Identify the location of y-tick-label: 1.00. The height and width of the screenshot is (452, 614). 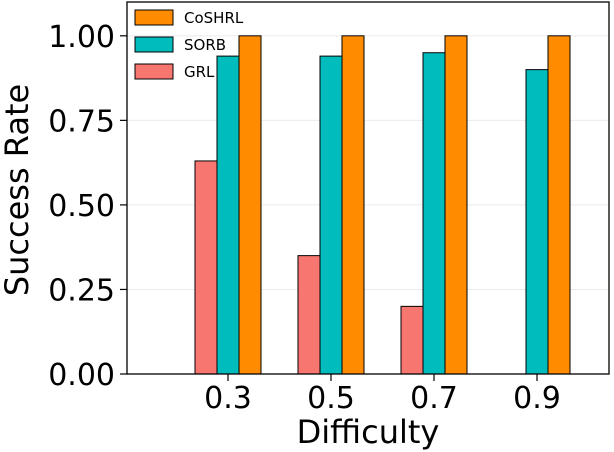
(81, 37).